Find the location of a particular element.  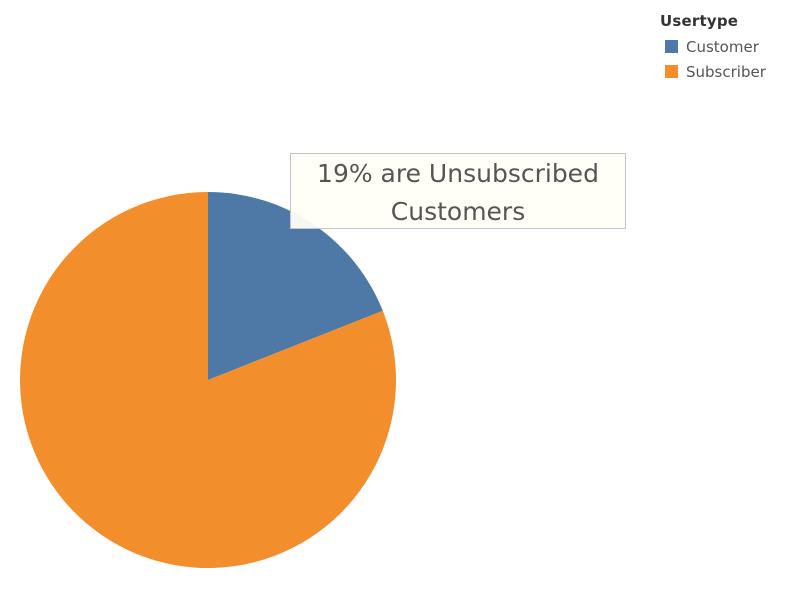

legend-swatch-subscriber is located at coordinates (671, 71).